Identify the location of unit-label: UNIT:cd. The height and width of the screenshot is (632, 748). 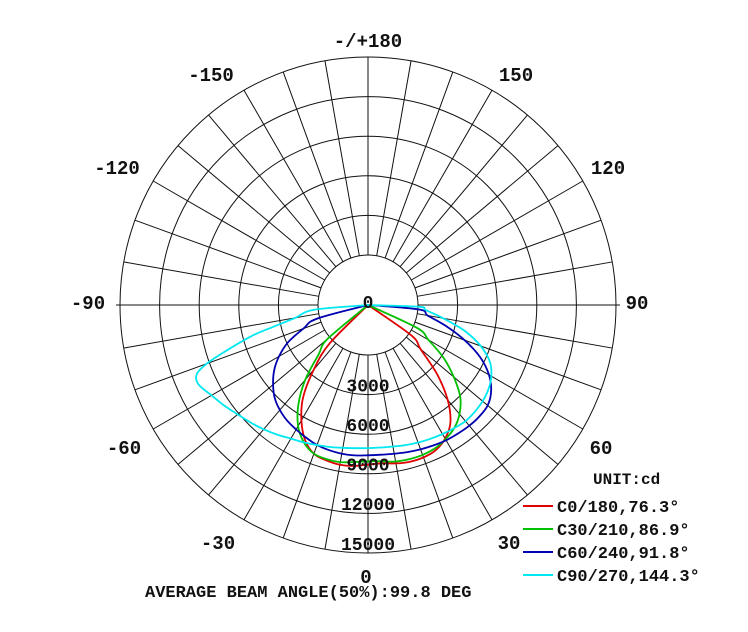
(626, 480).